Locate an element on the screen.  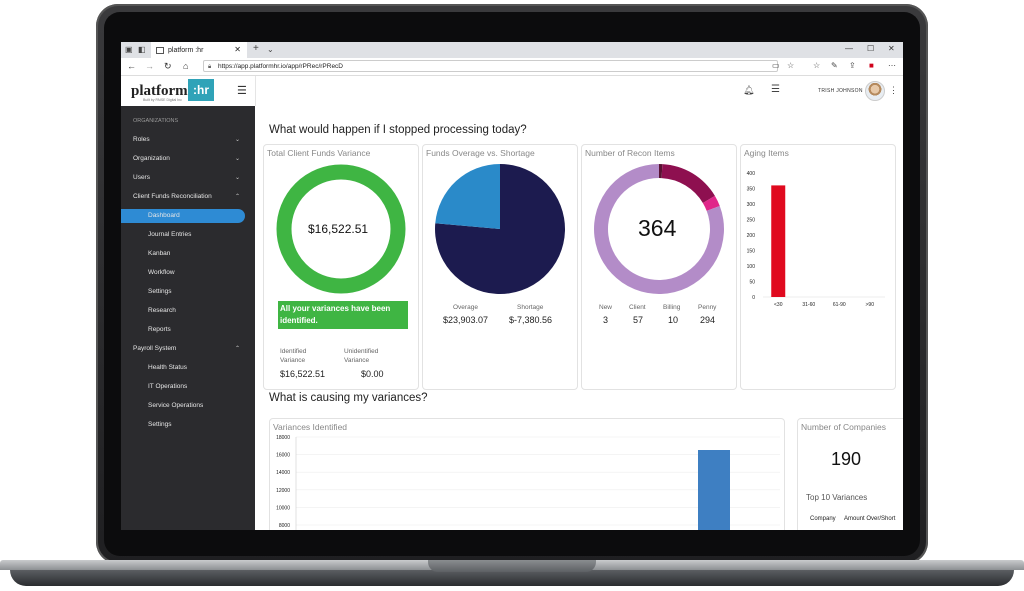
unidentified-value: $0.00 is located at coordinates (372, 374).